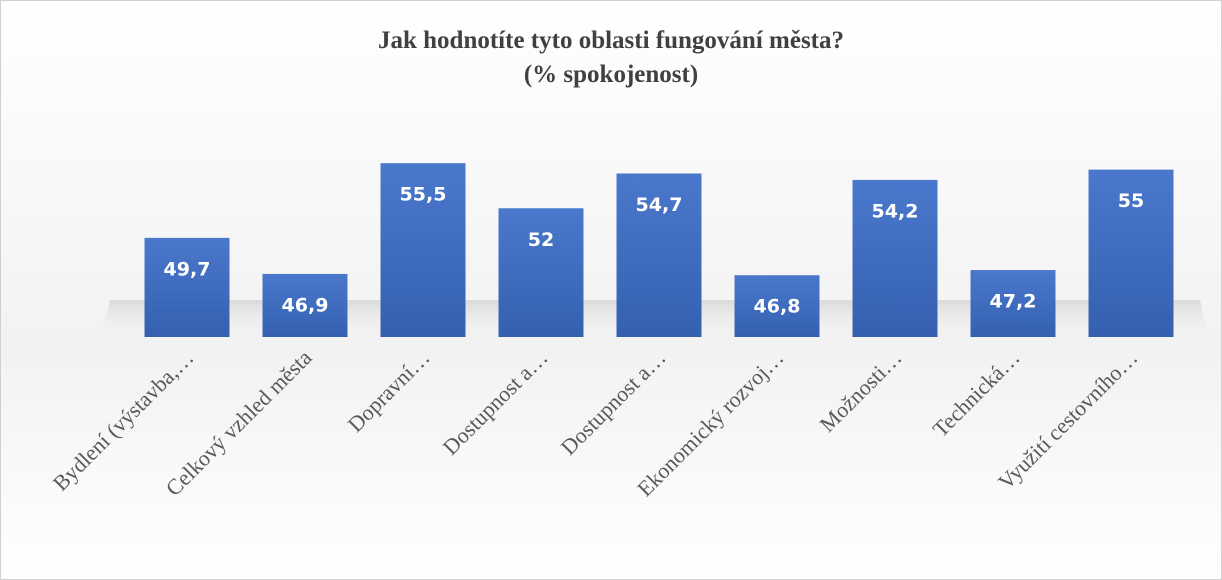  What do you see at coordinates (187, 269) in the screenshot?
I see `value-label: 49,7` at bounding box center [187, 269].